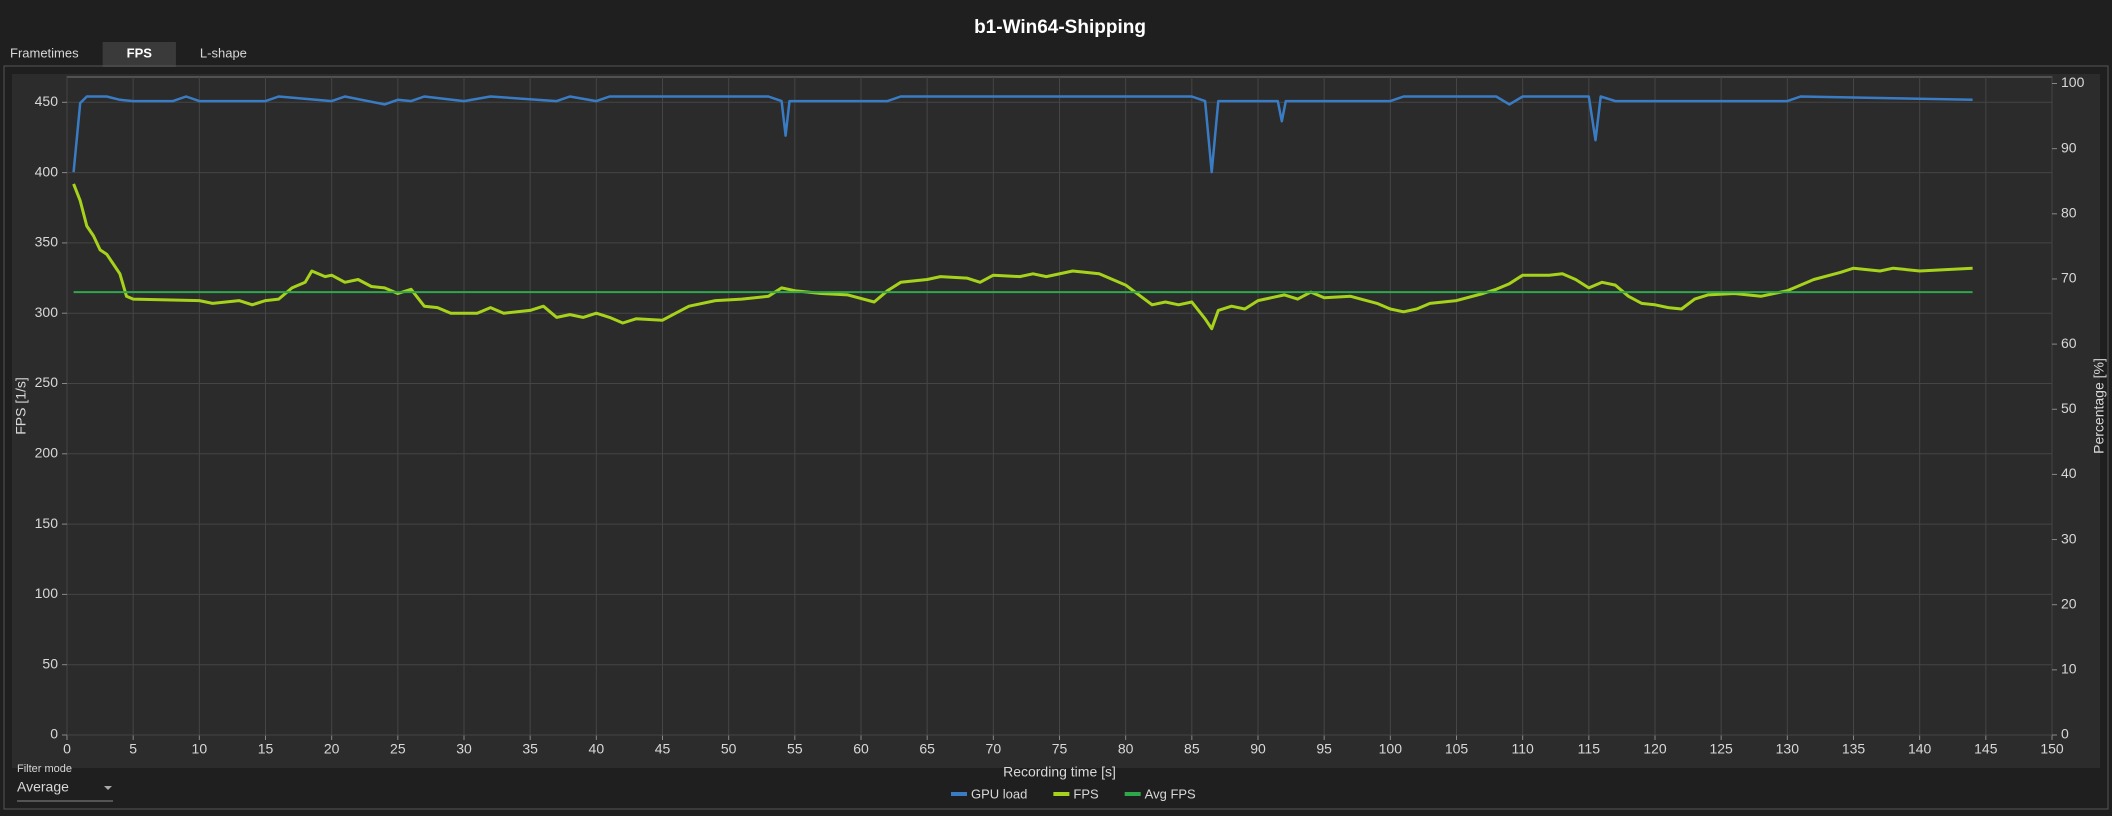 The height and width of the screenshot is (816, 2112). I want to click on filter-label: Filter mode, so click(44, 769).